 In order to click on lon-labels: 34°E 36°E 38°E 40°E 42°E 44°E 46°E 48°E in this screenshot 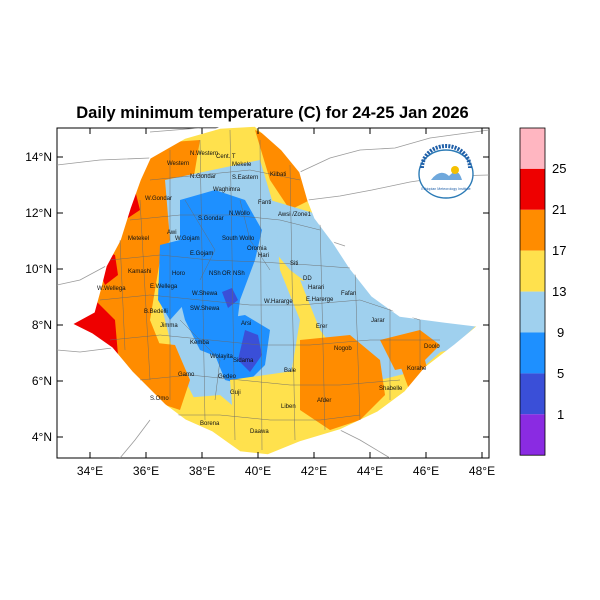, I will do `click(286, 471)`.